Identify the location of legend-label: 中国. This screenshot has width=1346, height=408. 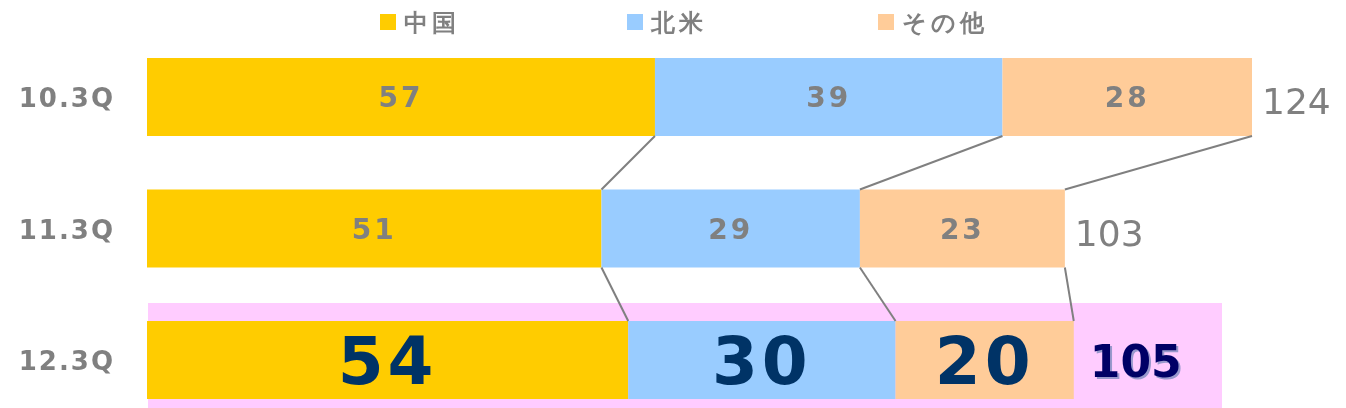
(432, 23).